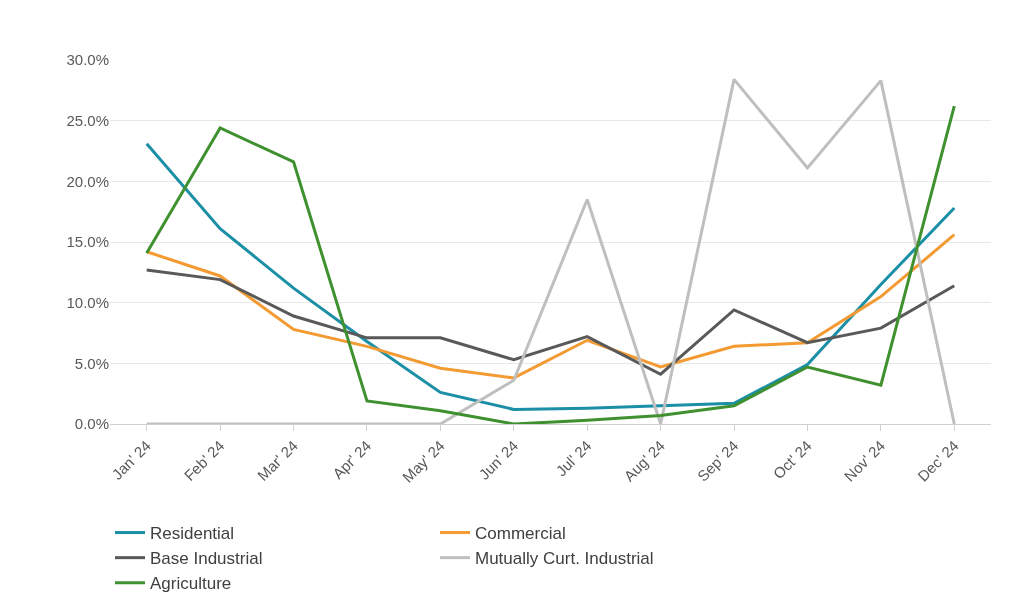 This screenshot has height=613, width=1016. What do you see at coordinates (520, 534) in the screenshot?
I see `legend-label: Commercial` at bounding box center [520, 534].